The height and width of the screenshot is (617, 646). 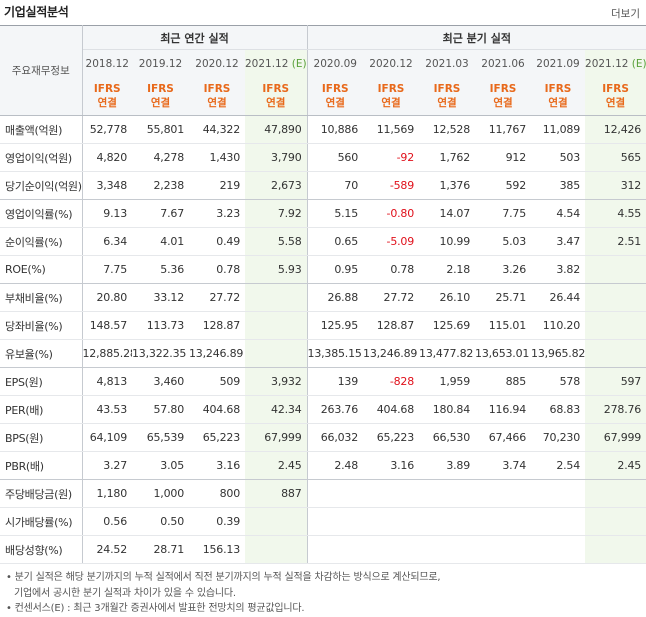 What do you see at coordinates (391, 129) in the screenshot?
I see `table-cell: 11,569` at bounding box center [391, 129].